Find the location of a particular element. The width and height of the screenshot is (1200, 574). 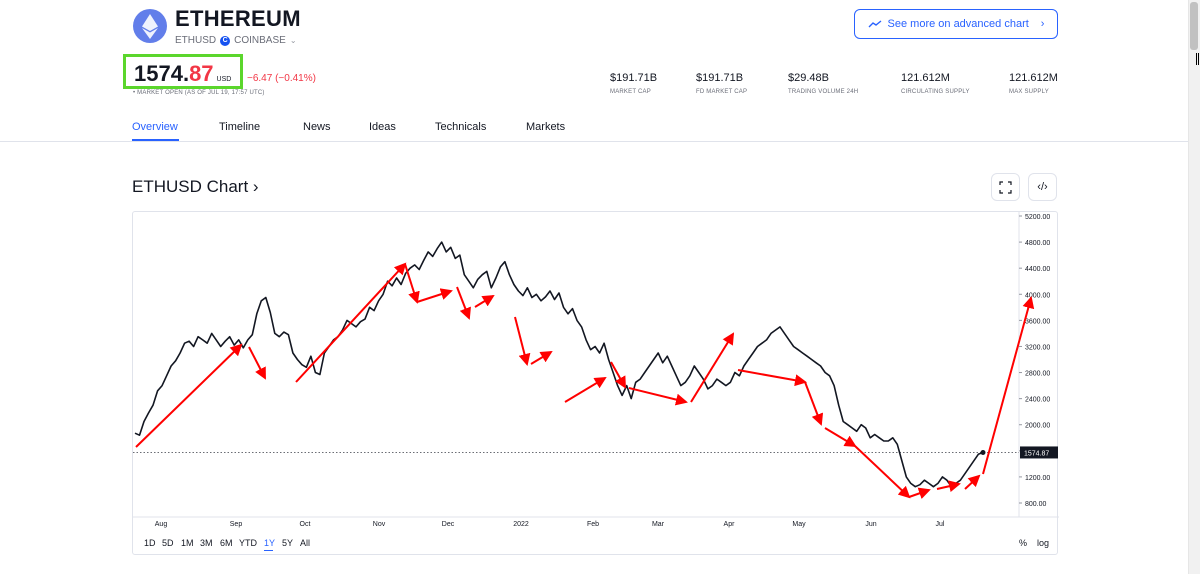

range-1y: 1Y is located at coordinates (270, 543).